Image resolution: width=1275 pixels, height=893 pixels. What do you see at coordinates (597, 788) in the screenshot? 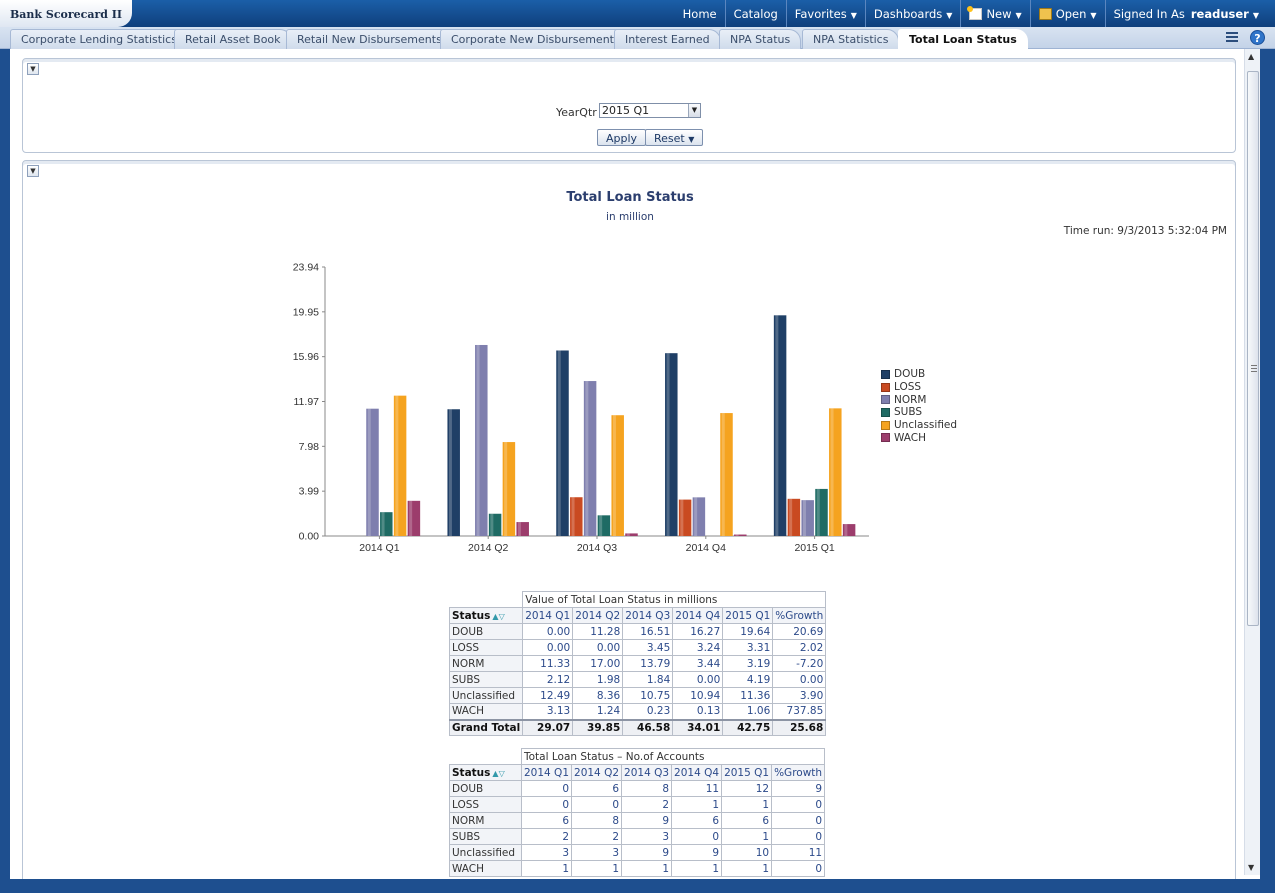
I see `table-cell: 6` at bounding box center [597, 788].